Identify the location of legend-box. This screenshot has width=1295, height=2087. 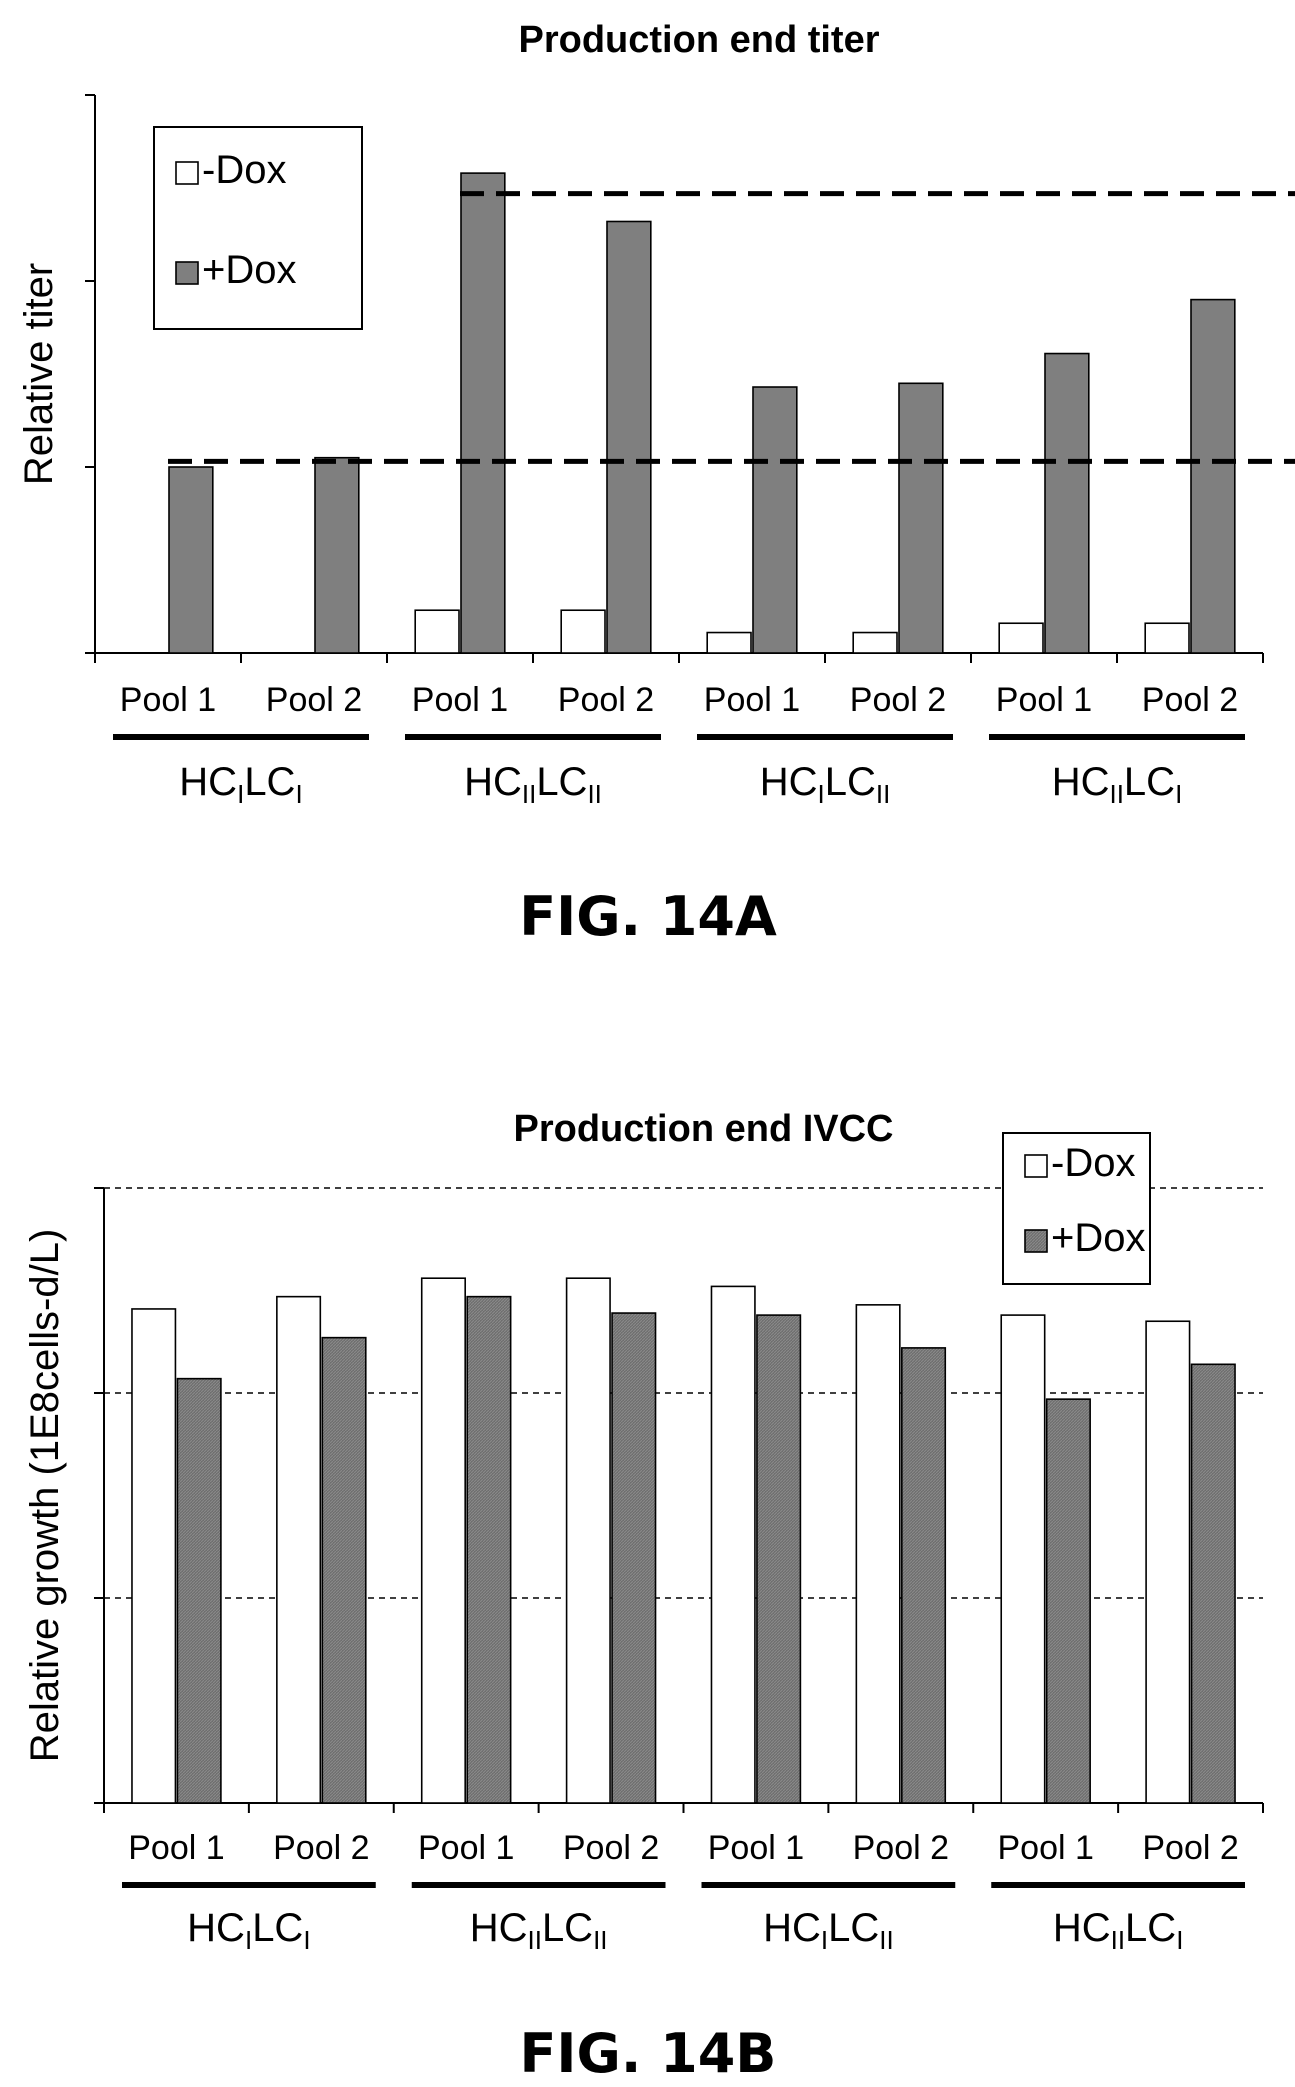
(258, 228).